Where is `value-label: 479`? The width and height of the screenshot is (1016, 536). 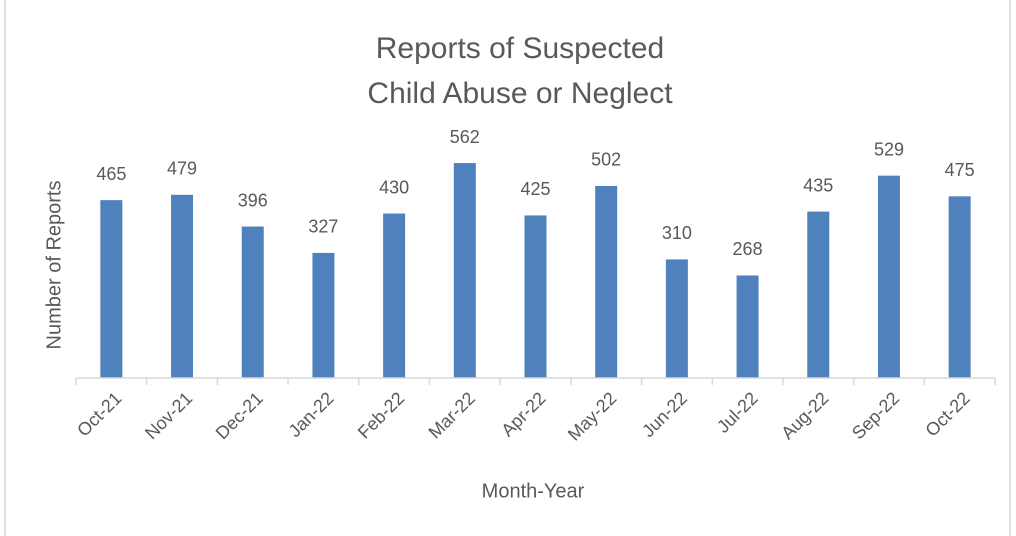 value-label: 479 is located at coordinates (182, 169).